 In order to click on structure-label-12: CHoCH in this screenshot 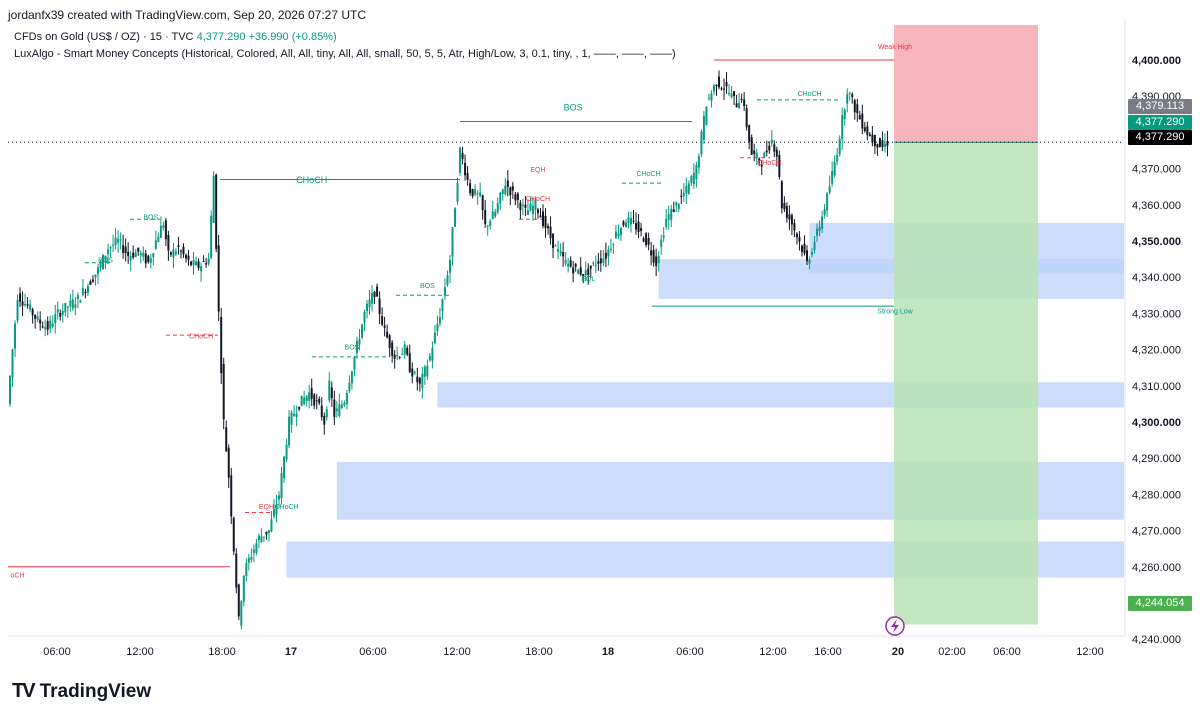, I will do `click(809, 94)`.